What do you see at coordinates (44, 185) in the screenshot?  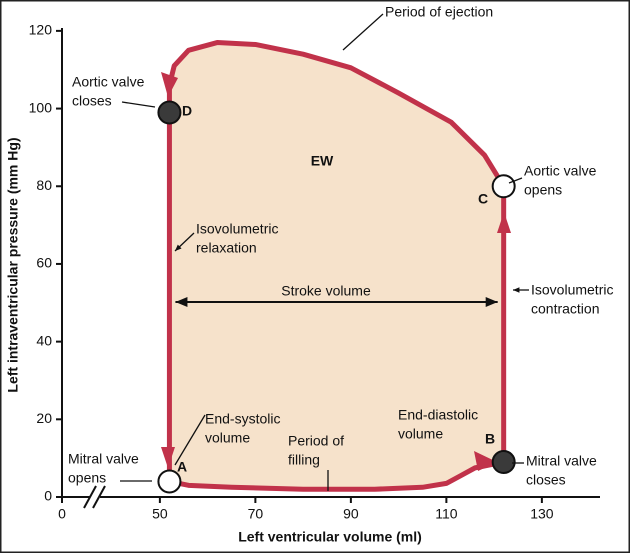 I see `y-tick-label: 80` at bounding box center [44, 185].